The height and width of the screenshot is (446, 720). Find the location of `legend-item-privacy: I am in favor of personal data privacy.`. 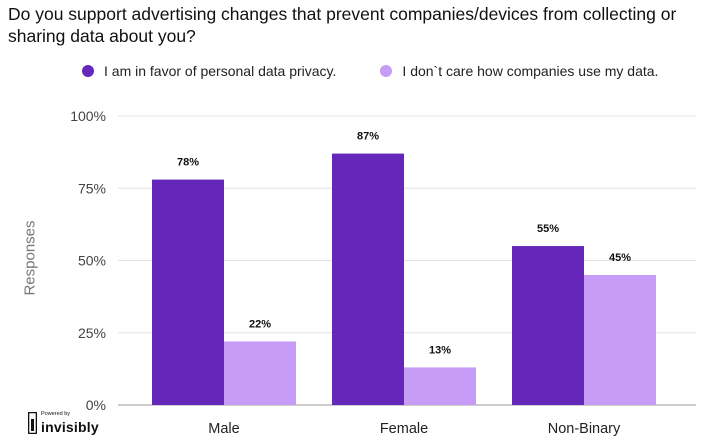

legend-item-privacy: I am in favor of personal data privacy. is located at coordinates (209, 71).